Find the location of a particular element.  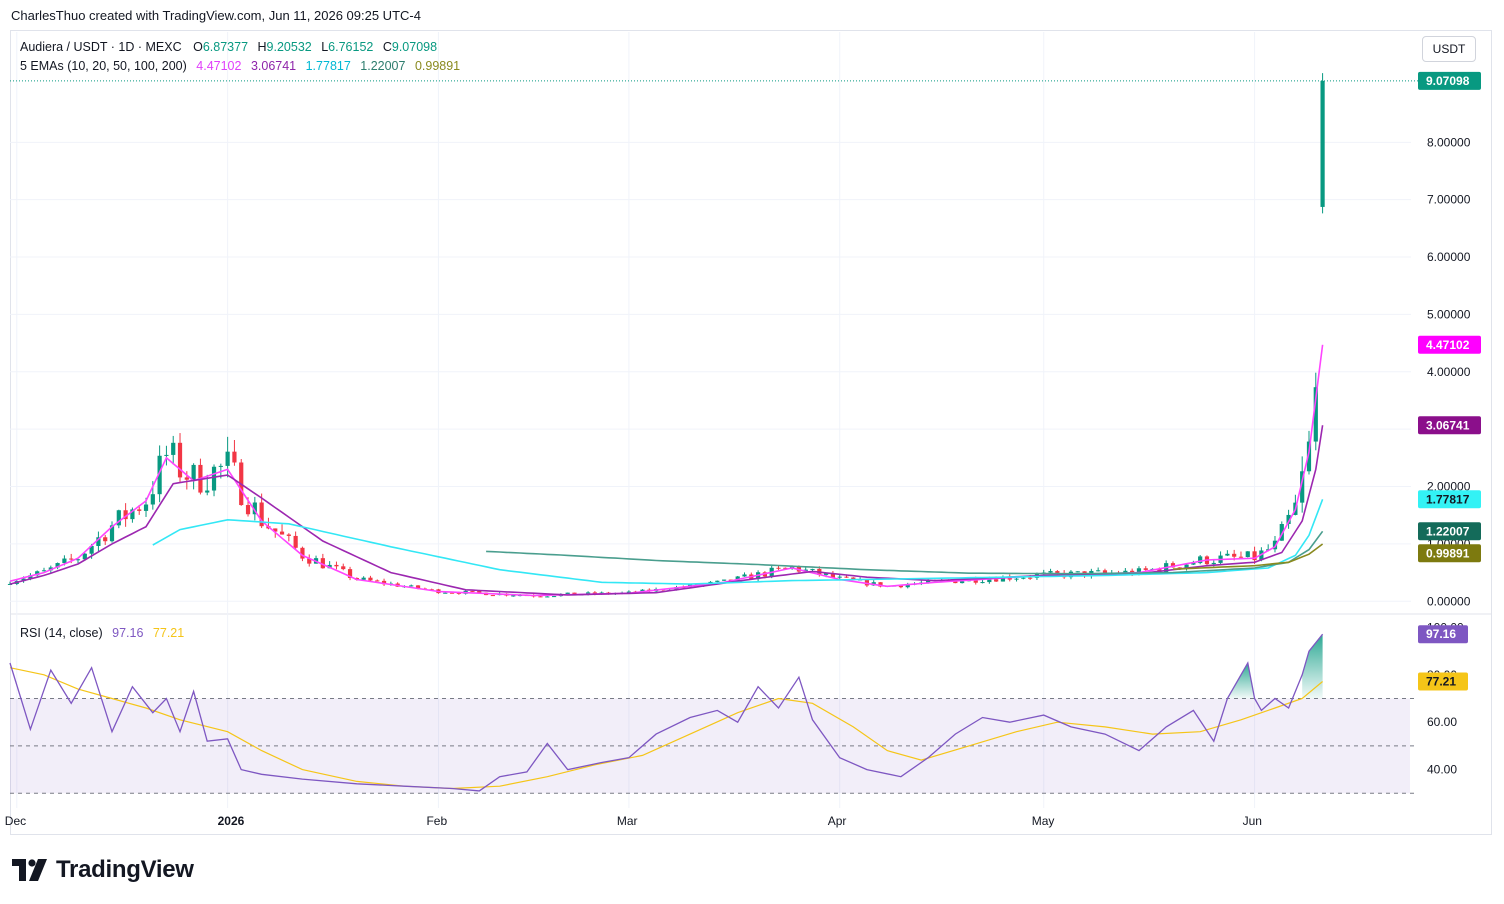

high-label: H is located at coordinates (262, 47).